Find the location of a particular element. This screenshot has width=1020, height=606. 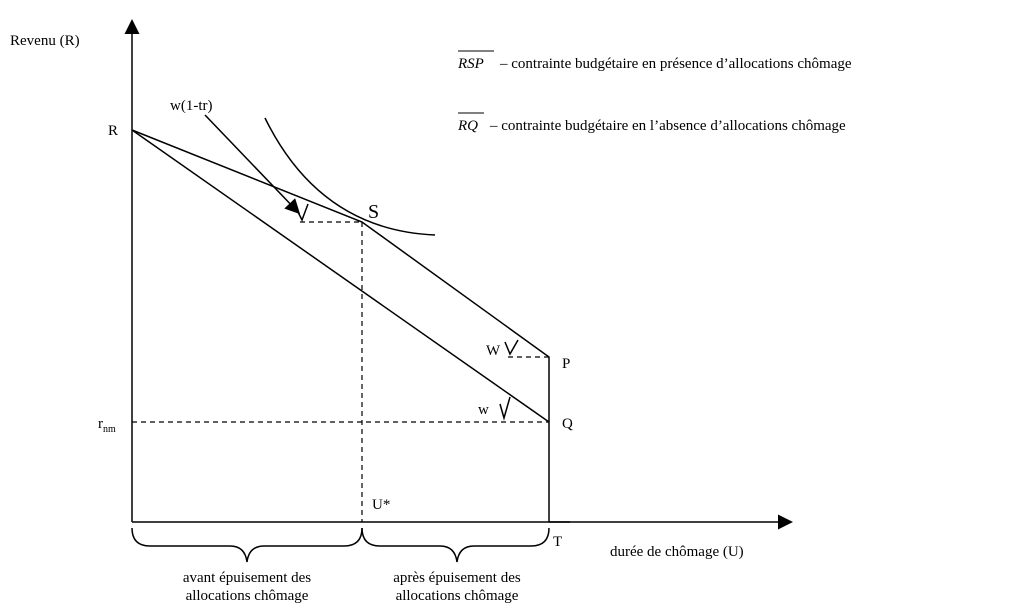

slope-label: W is located at coordinates (493, 351).